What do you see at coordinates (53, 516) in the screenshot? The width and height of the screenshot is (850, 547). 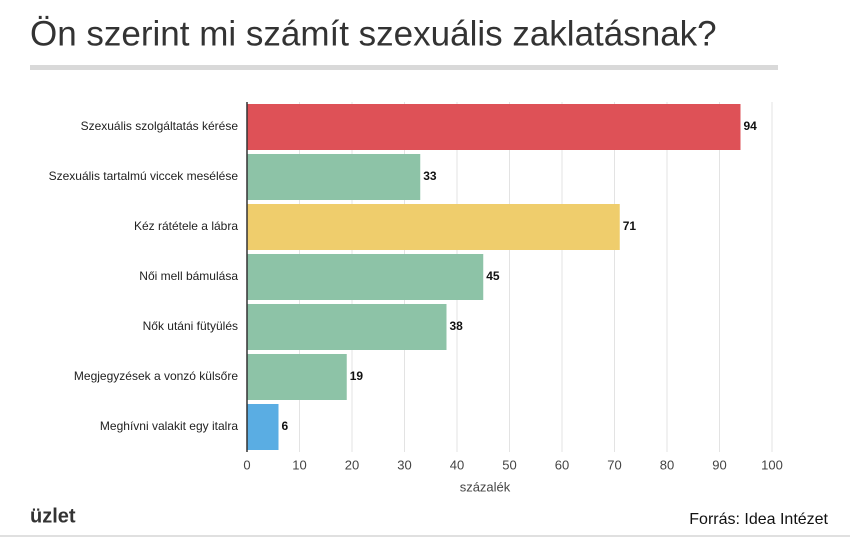 I see `logo: üzlet` at bounding box center [53, 516].